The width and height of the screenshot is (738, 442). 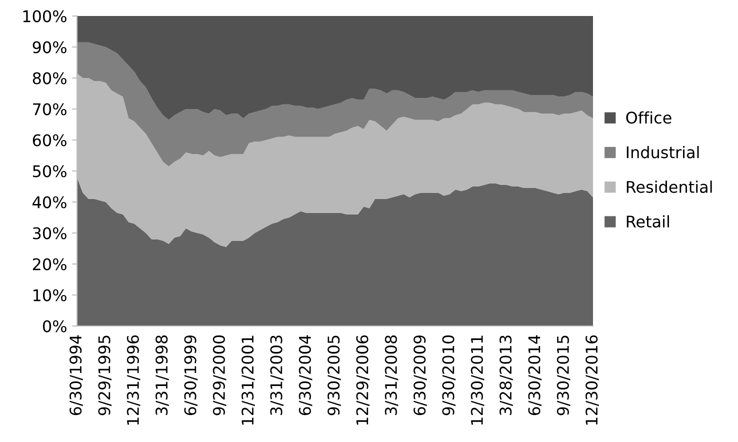 What do you see at coordinates (248, 380) in the screenshot?
I see `x-tick-label: 12/31/2001` at bounding box center [248, 380].